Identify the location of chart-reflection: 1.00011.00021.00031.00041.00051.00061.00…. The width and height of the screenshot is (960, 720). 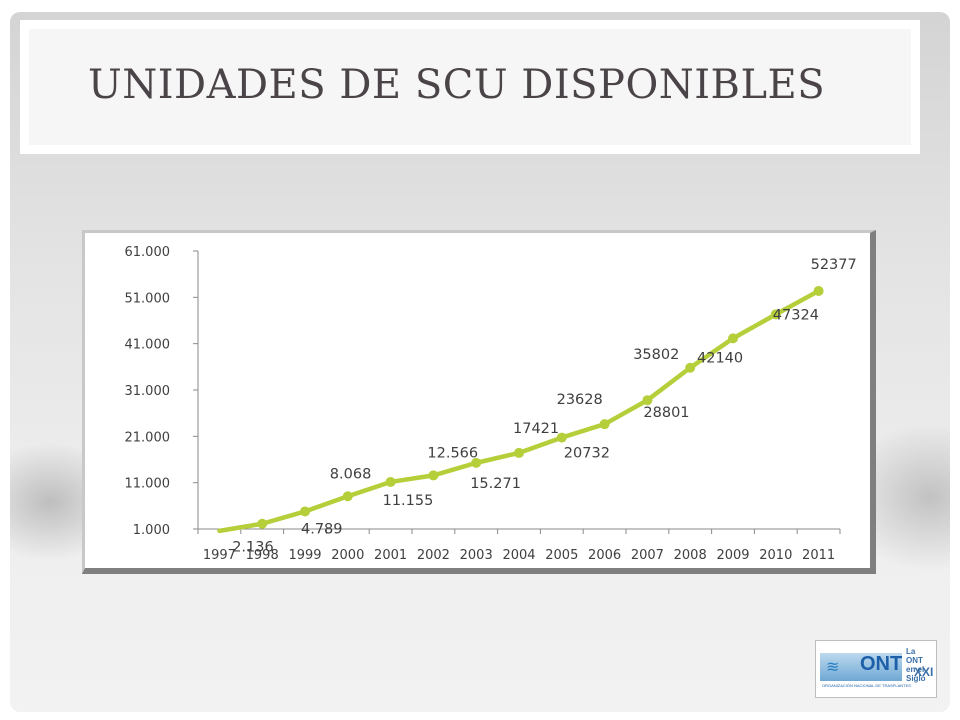
(479, 645).